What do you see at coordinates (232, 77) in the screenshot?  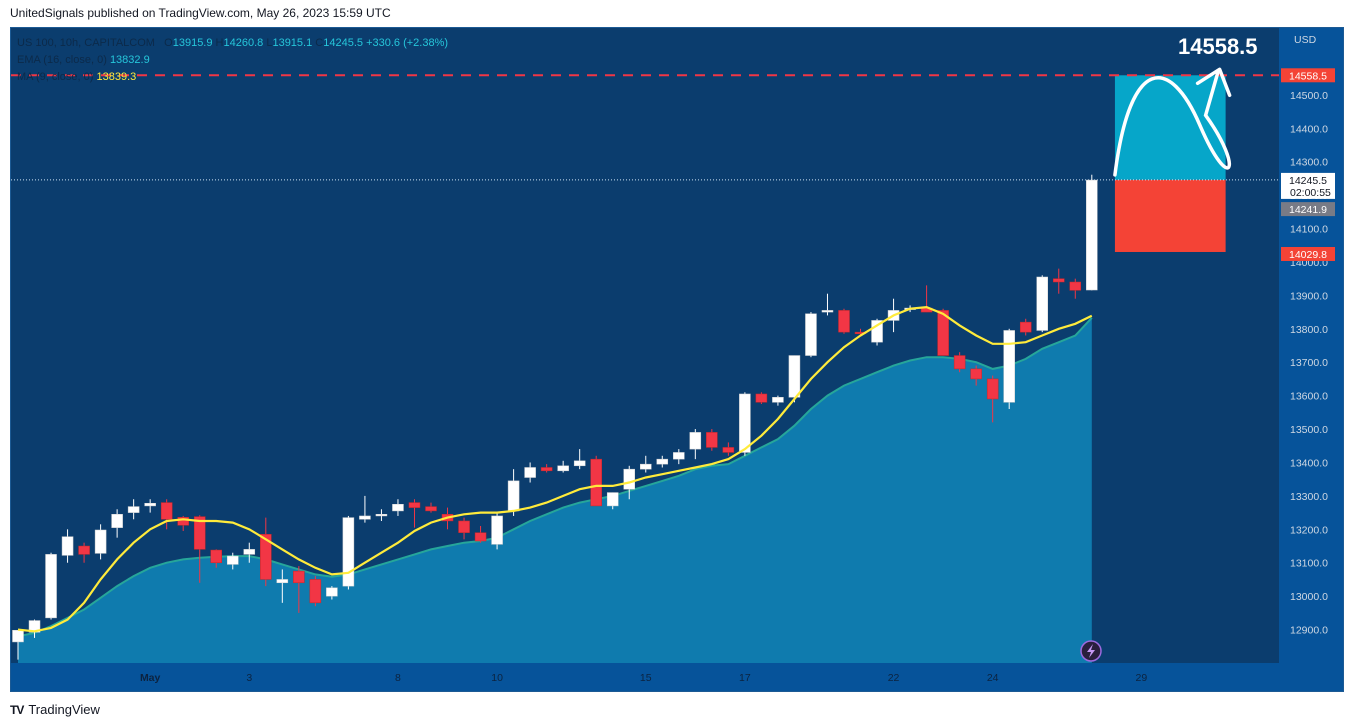 I see `ma-row: MA (9, close, 0) 13839.3` at bounding box center [232, 77].